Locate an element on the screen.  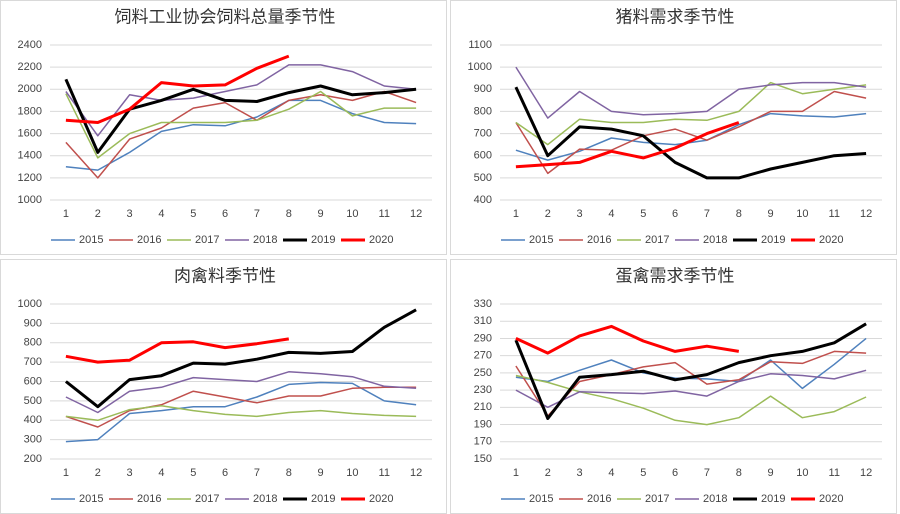
y-tick-label: 2400 is located at coordinates (30, 45).